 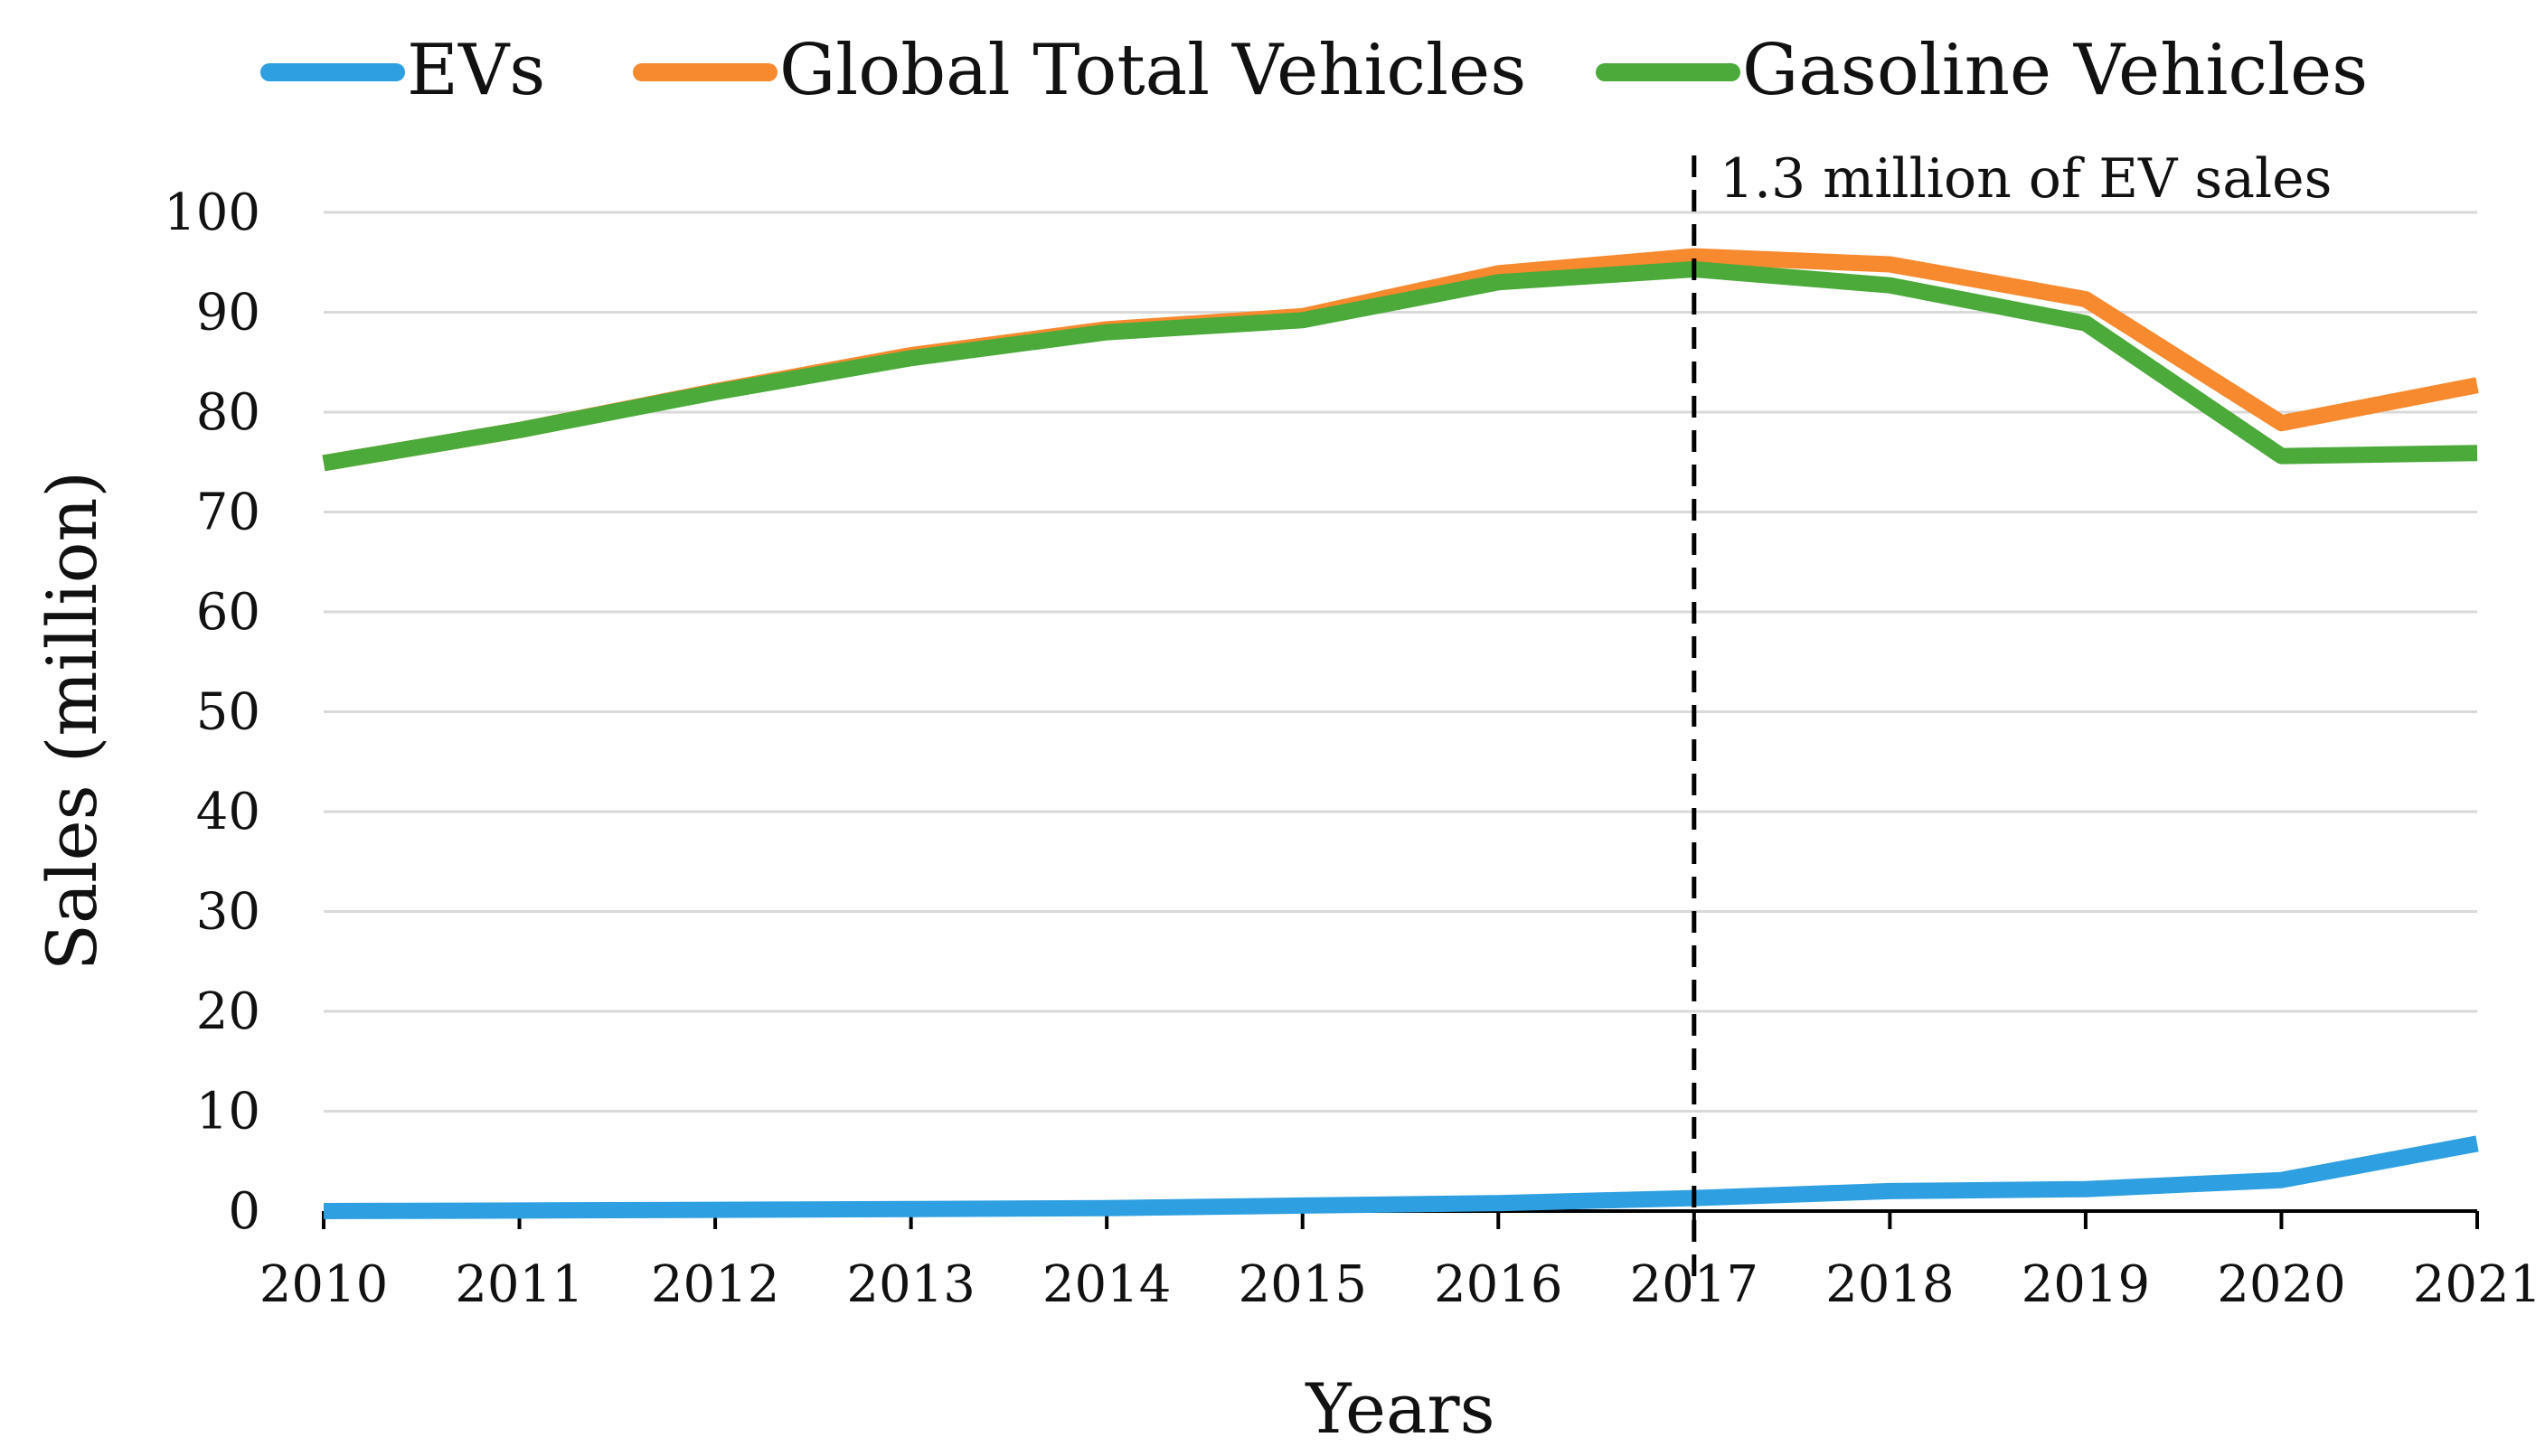 What do you see at coordinates (1400, 1409) in the screenshot?
I see `x-axis-title: Years` at bounding box center [1400, 1409].